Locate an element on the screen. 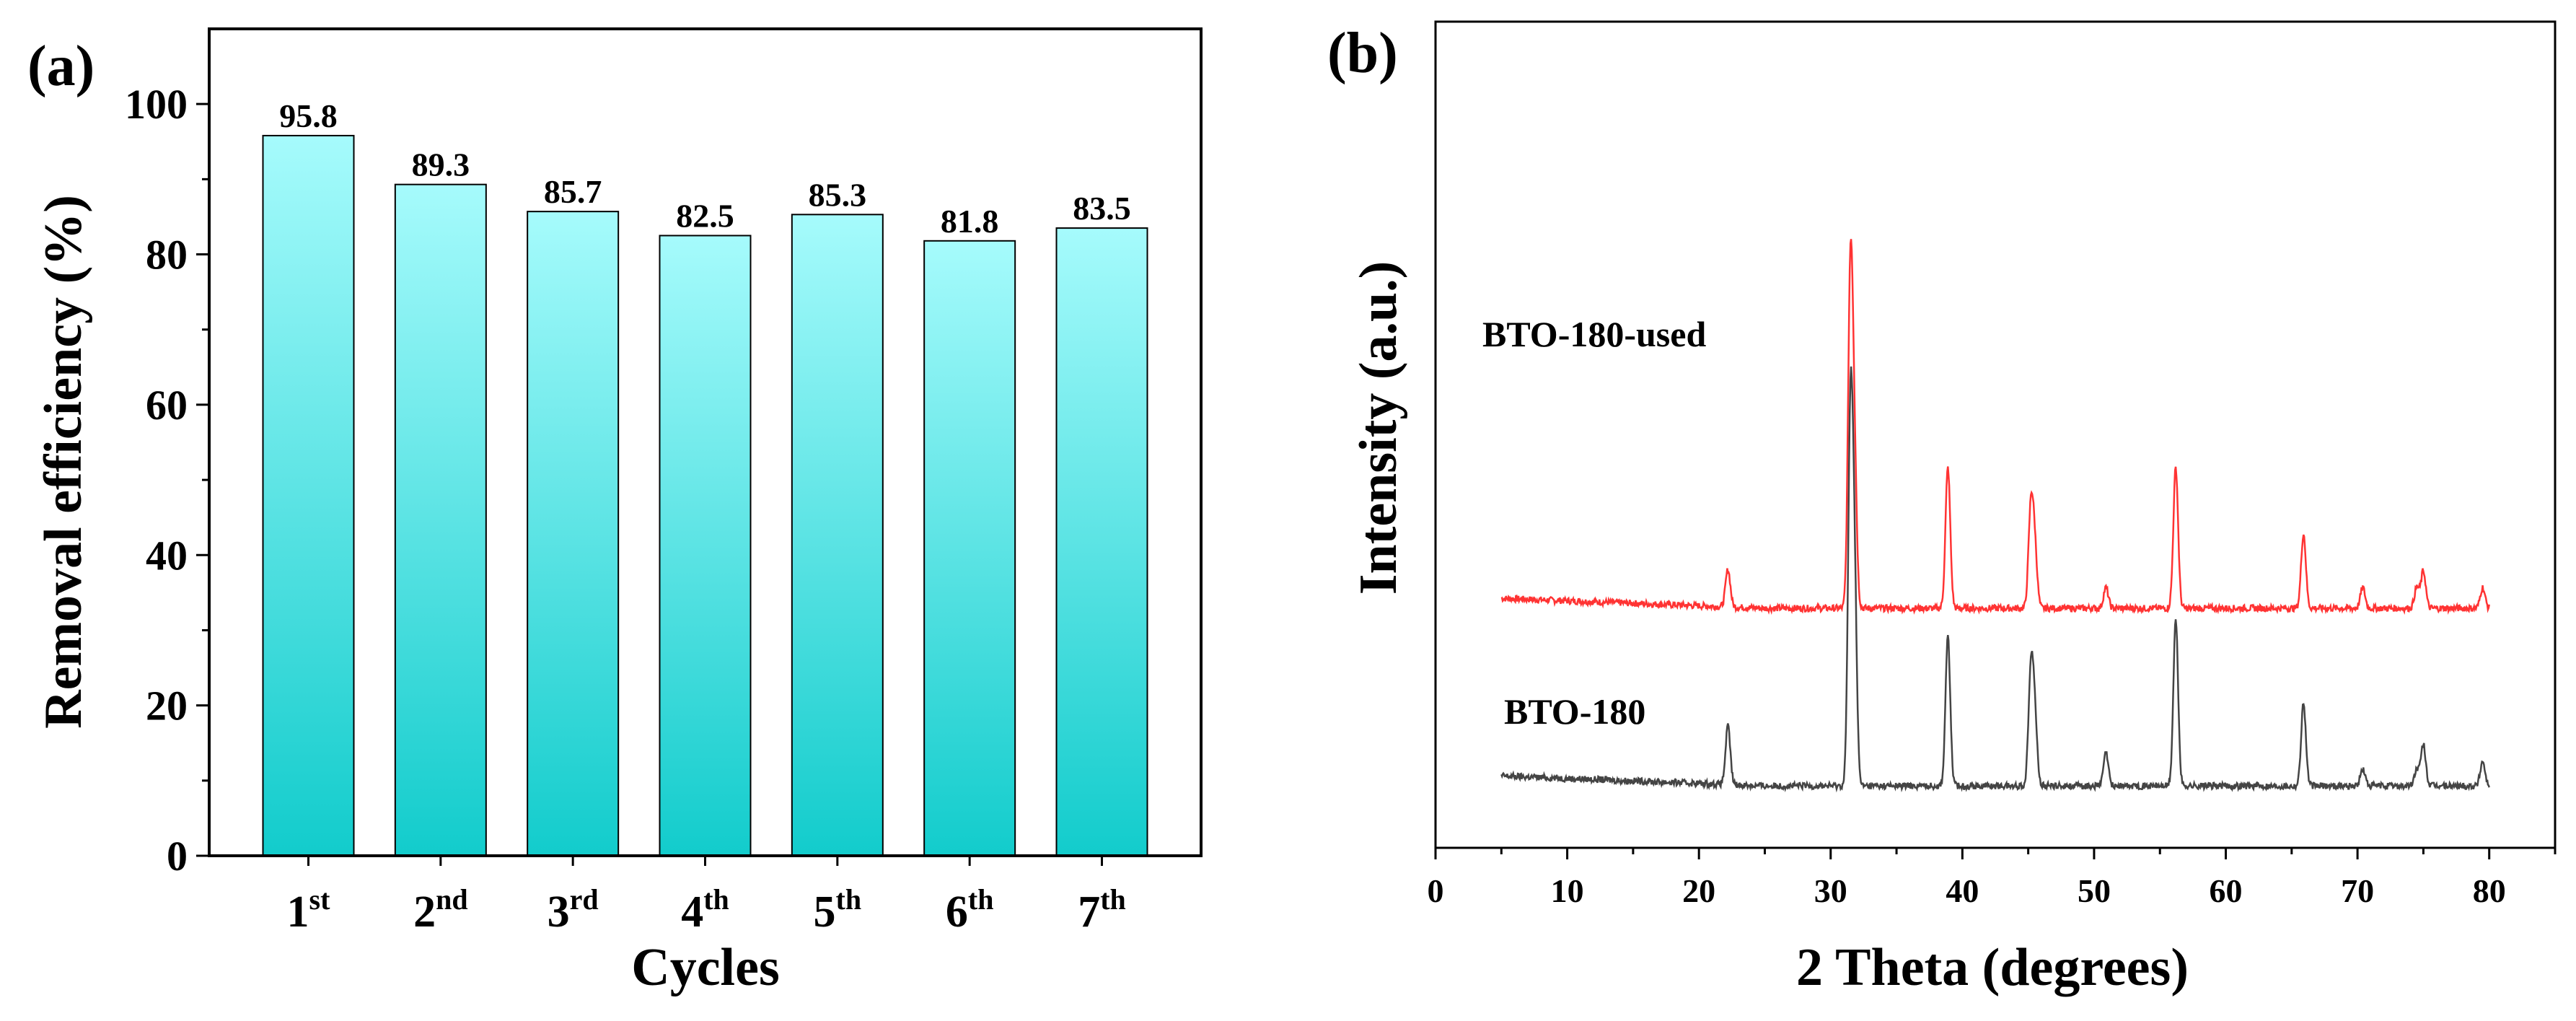  data-label: 95.8 is located at coordinates (308, 115).